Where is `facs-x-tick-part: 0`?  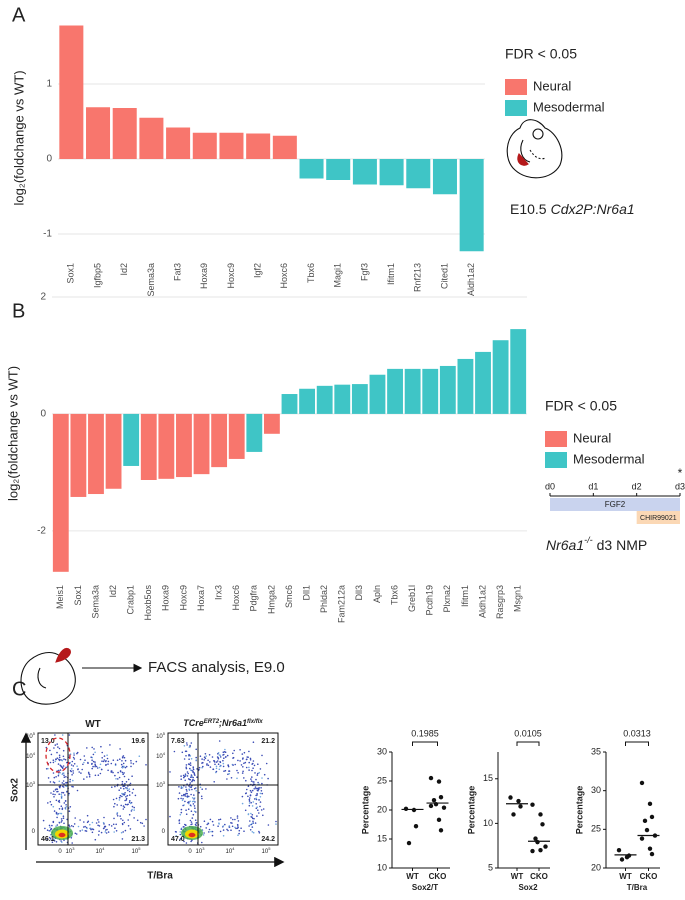 facs-x-tick-part: 0 is located at coordinates (60, 852).